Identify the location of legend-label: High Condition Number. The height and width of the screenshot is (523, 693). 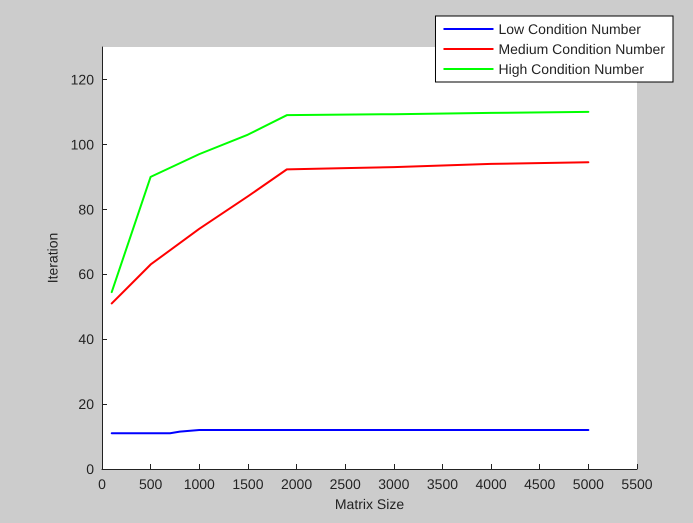
(571, 69).